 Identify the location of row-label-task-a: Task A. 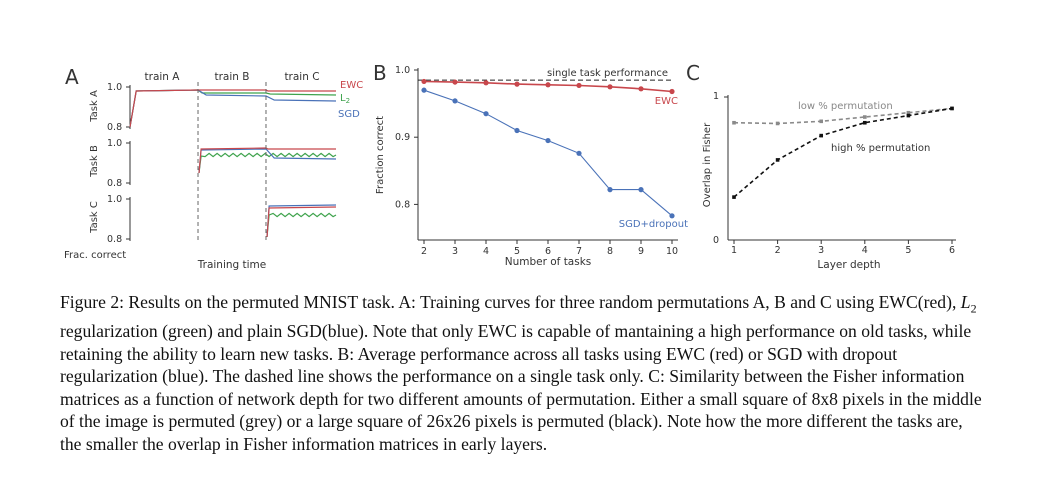
(94, 106).